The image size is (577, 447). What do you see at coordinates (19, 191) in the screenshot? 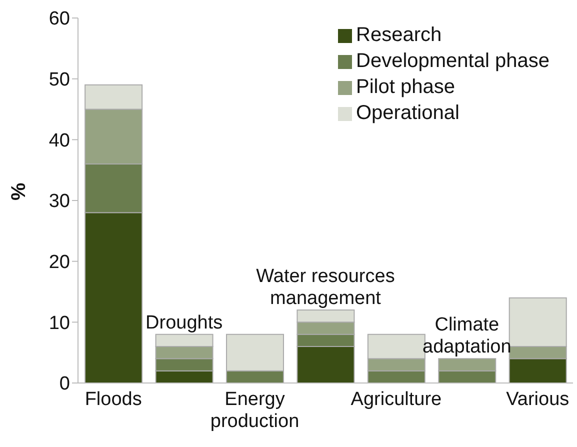
I see `y-axis-title: %` at bounding box center [19, 191].